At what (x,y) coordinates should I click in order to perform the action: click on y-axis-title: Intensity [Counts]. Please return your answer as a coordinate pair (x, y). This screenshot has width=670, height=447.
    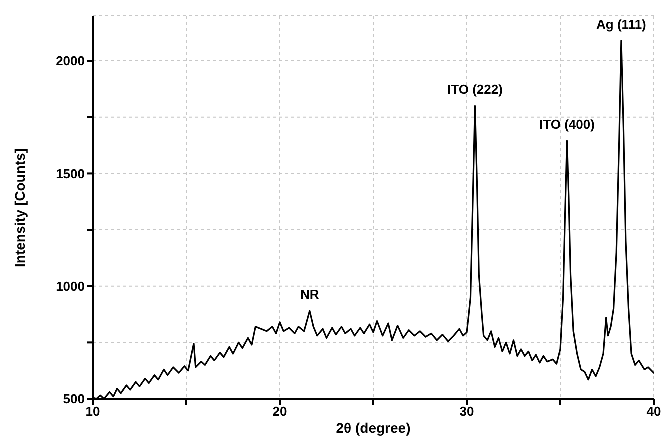
    Looking at the image, I should click on (20, 208).